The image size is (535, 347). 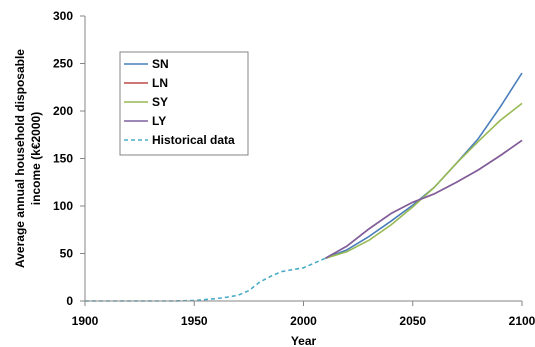 What do you see at coordinates (63, 64) in the screenshot?
I see `y-tick-label: 250` at bounding box center [63, 64].